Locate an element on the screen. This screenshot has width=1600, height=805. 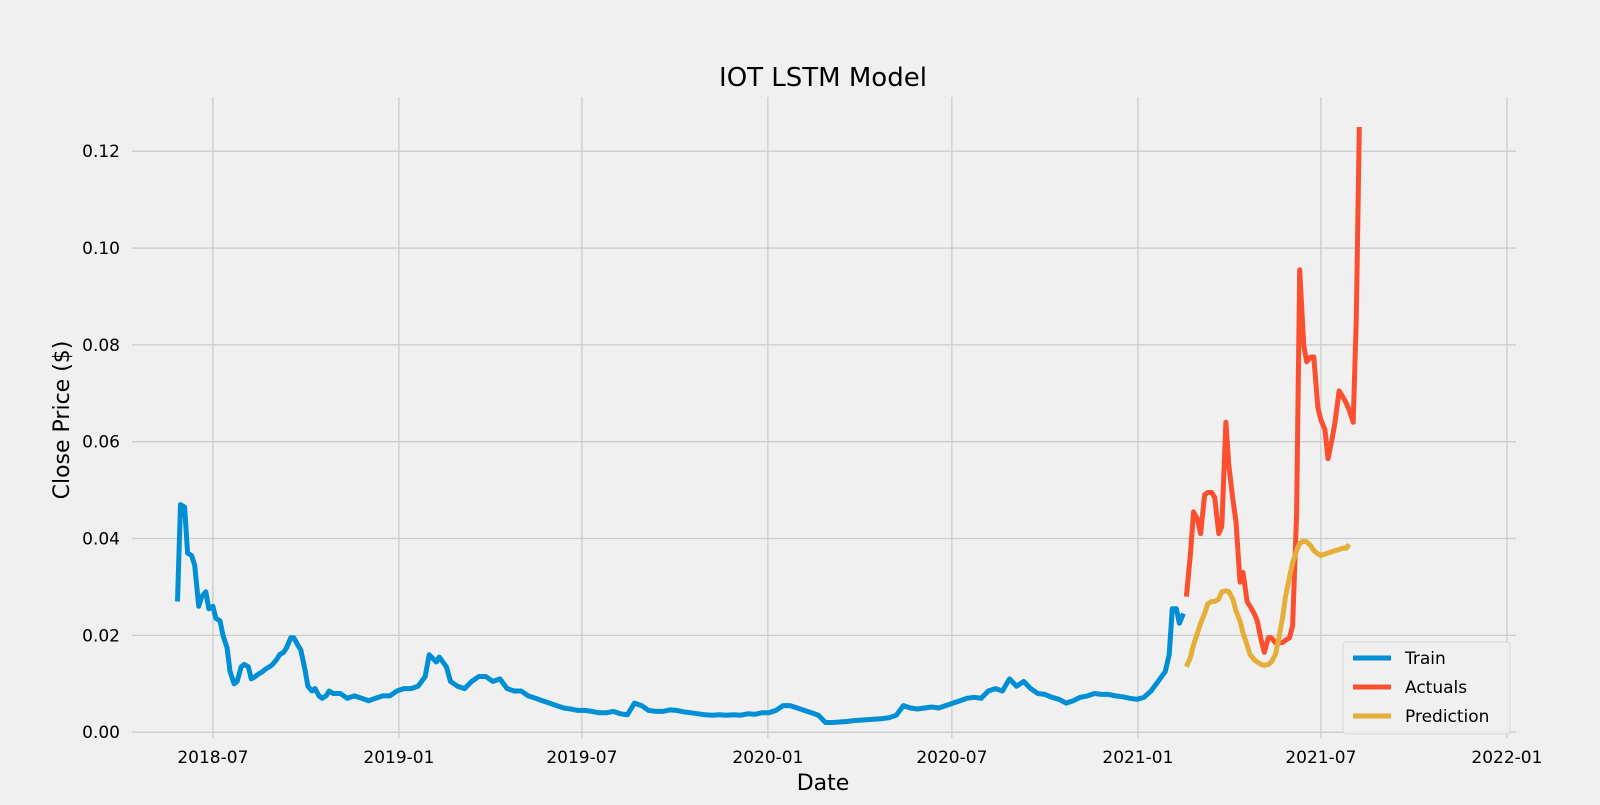
legend: Train Actuals Prediction is located at coordinates (1426, 688).